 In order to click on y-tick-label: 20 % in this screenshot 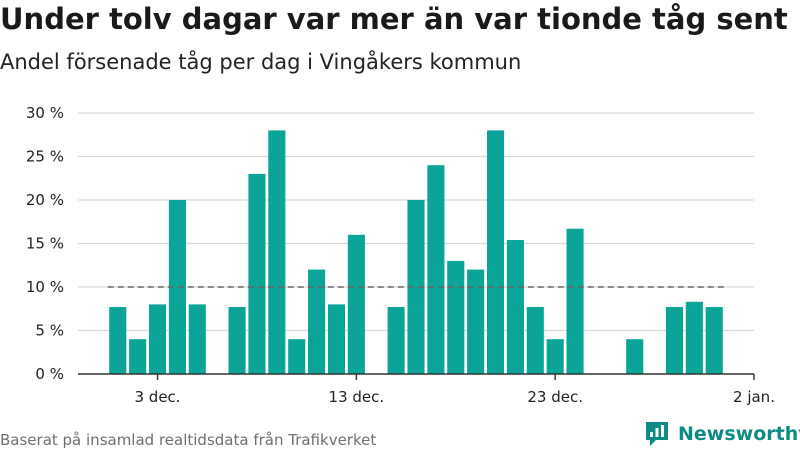, I will do `click(45, 200)`.